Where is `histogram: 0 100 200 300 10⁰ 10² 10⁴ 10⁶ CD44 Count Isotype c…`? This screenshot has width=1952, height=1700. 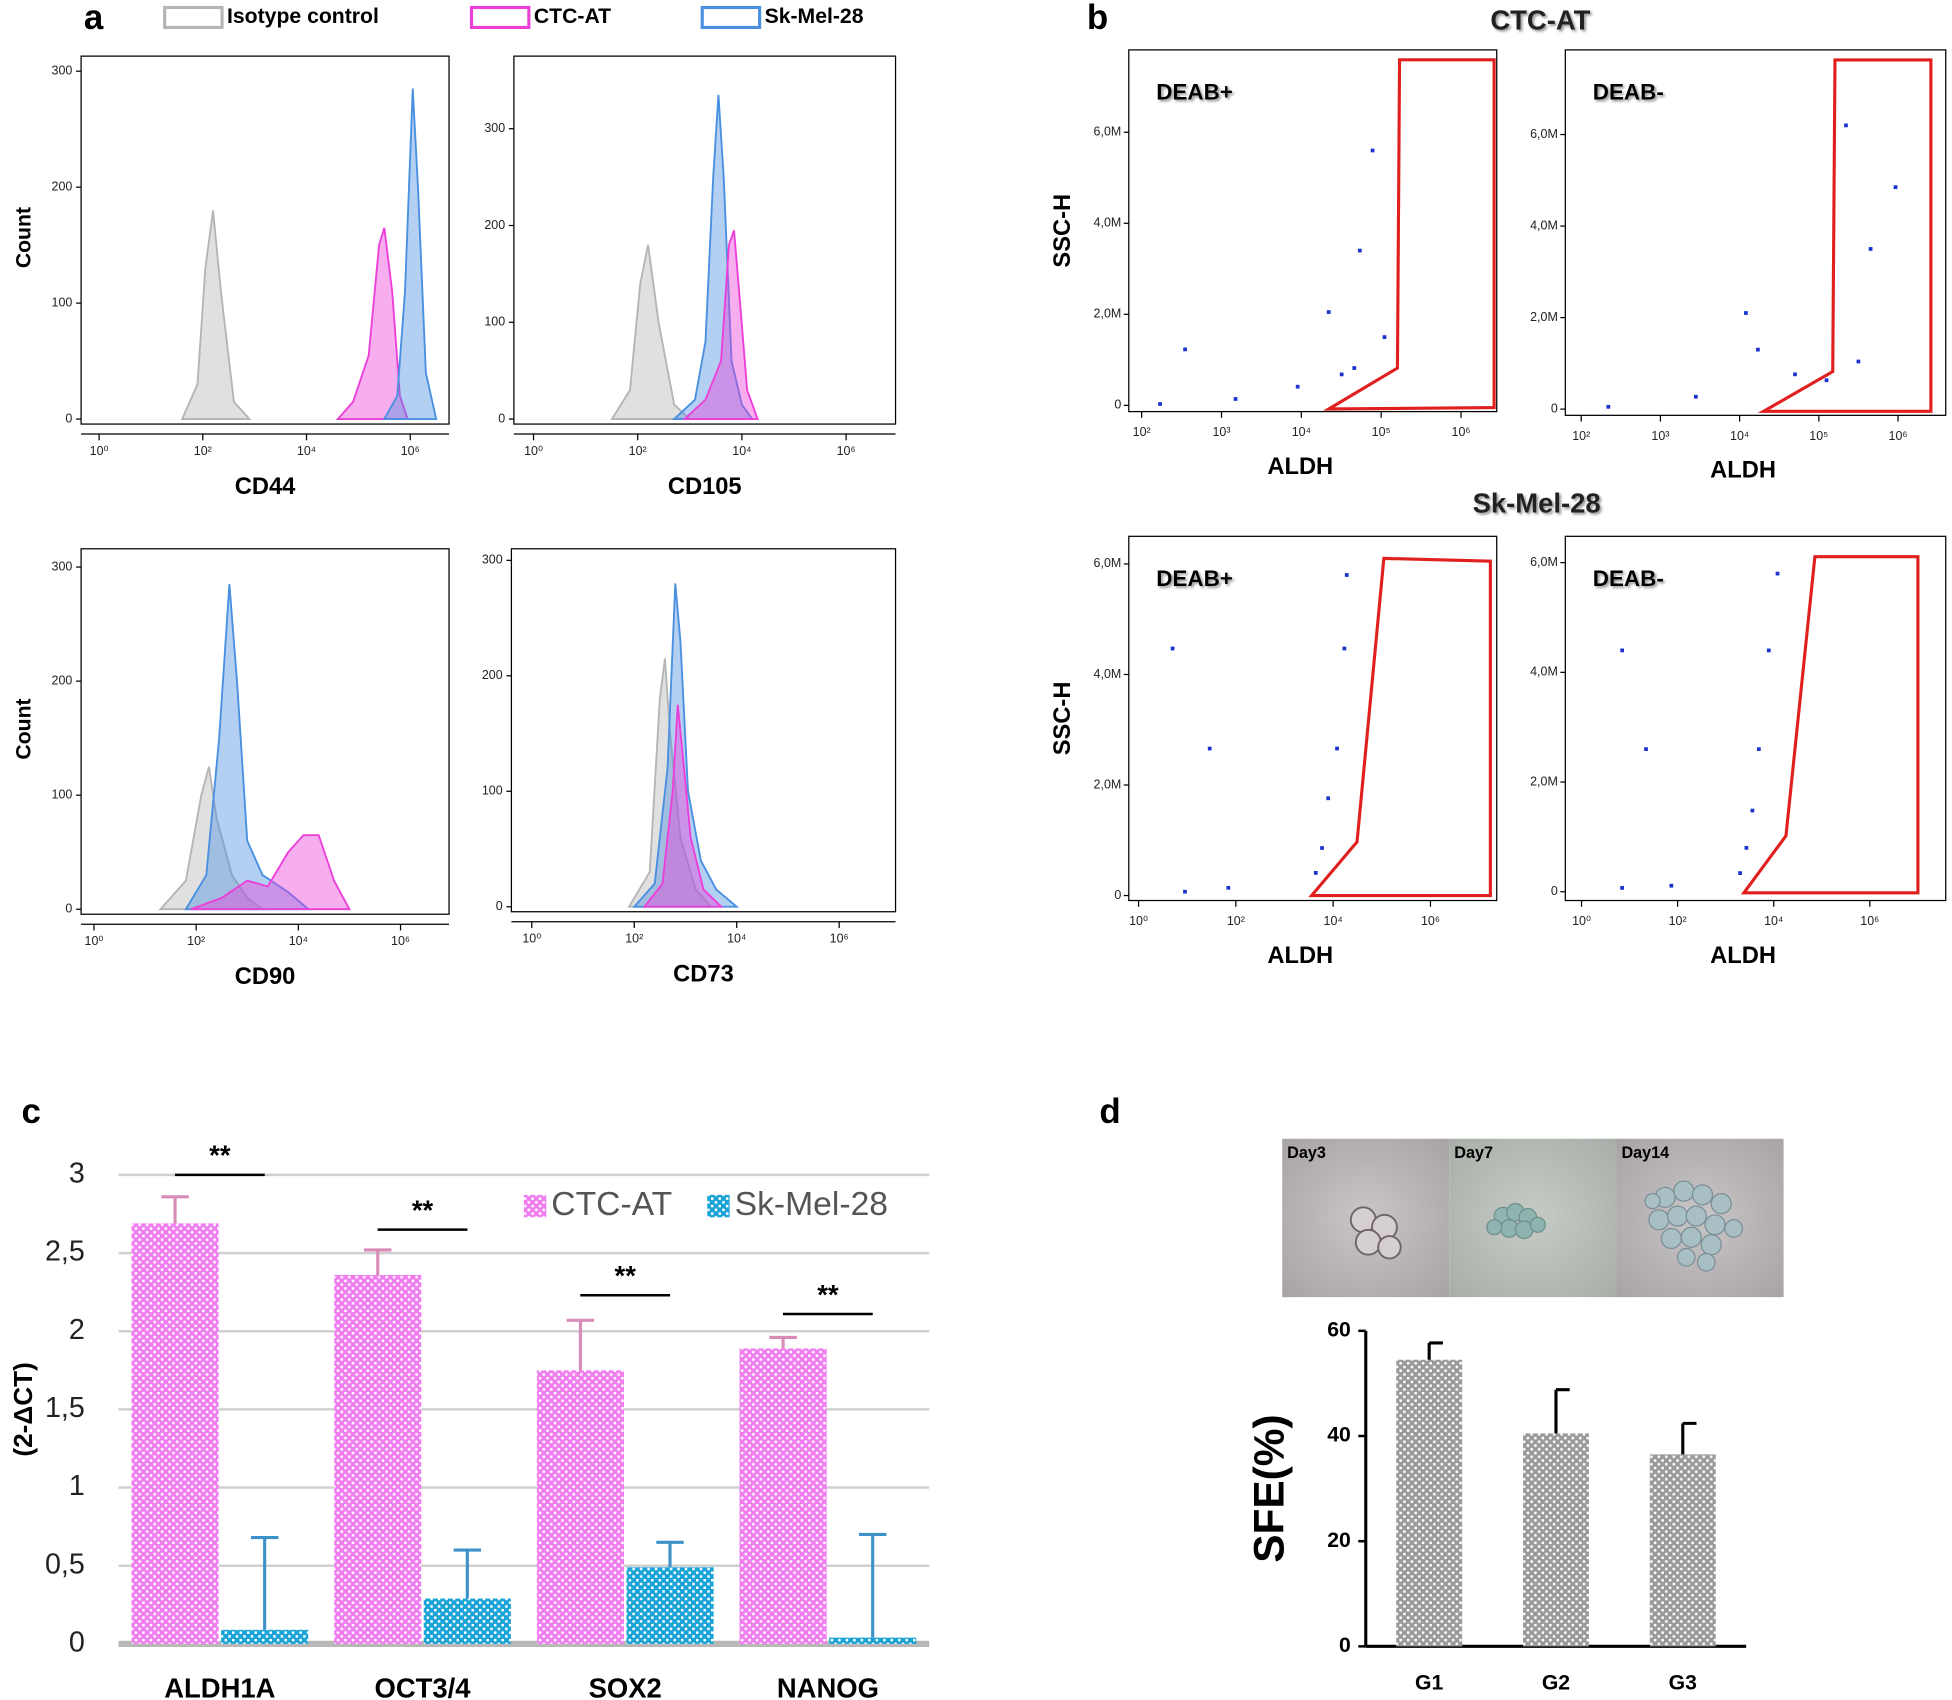
histogram: 0 100 200 300 10⁰ 10² 10⁴ 10⁶ CD44 Count Isotype c… is located at coordinates (438, 252).